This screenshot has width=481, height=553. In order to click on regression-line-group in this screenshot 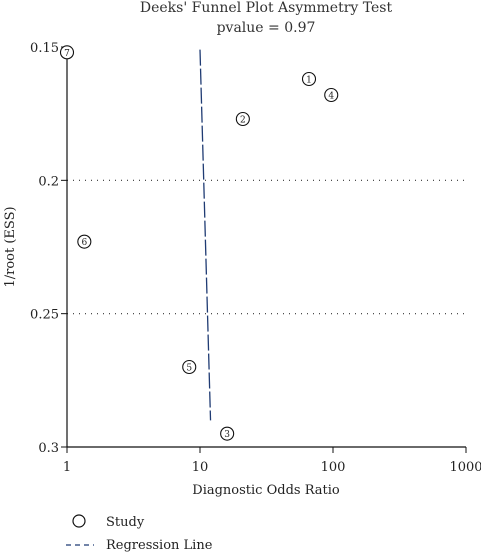, I will do `click(205, 235)`.